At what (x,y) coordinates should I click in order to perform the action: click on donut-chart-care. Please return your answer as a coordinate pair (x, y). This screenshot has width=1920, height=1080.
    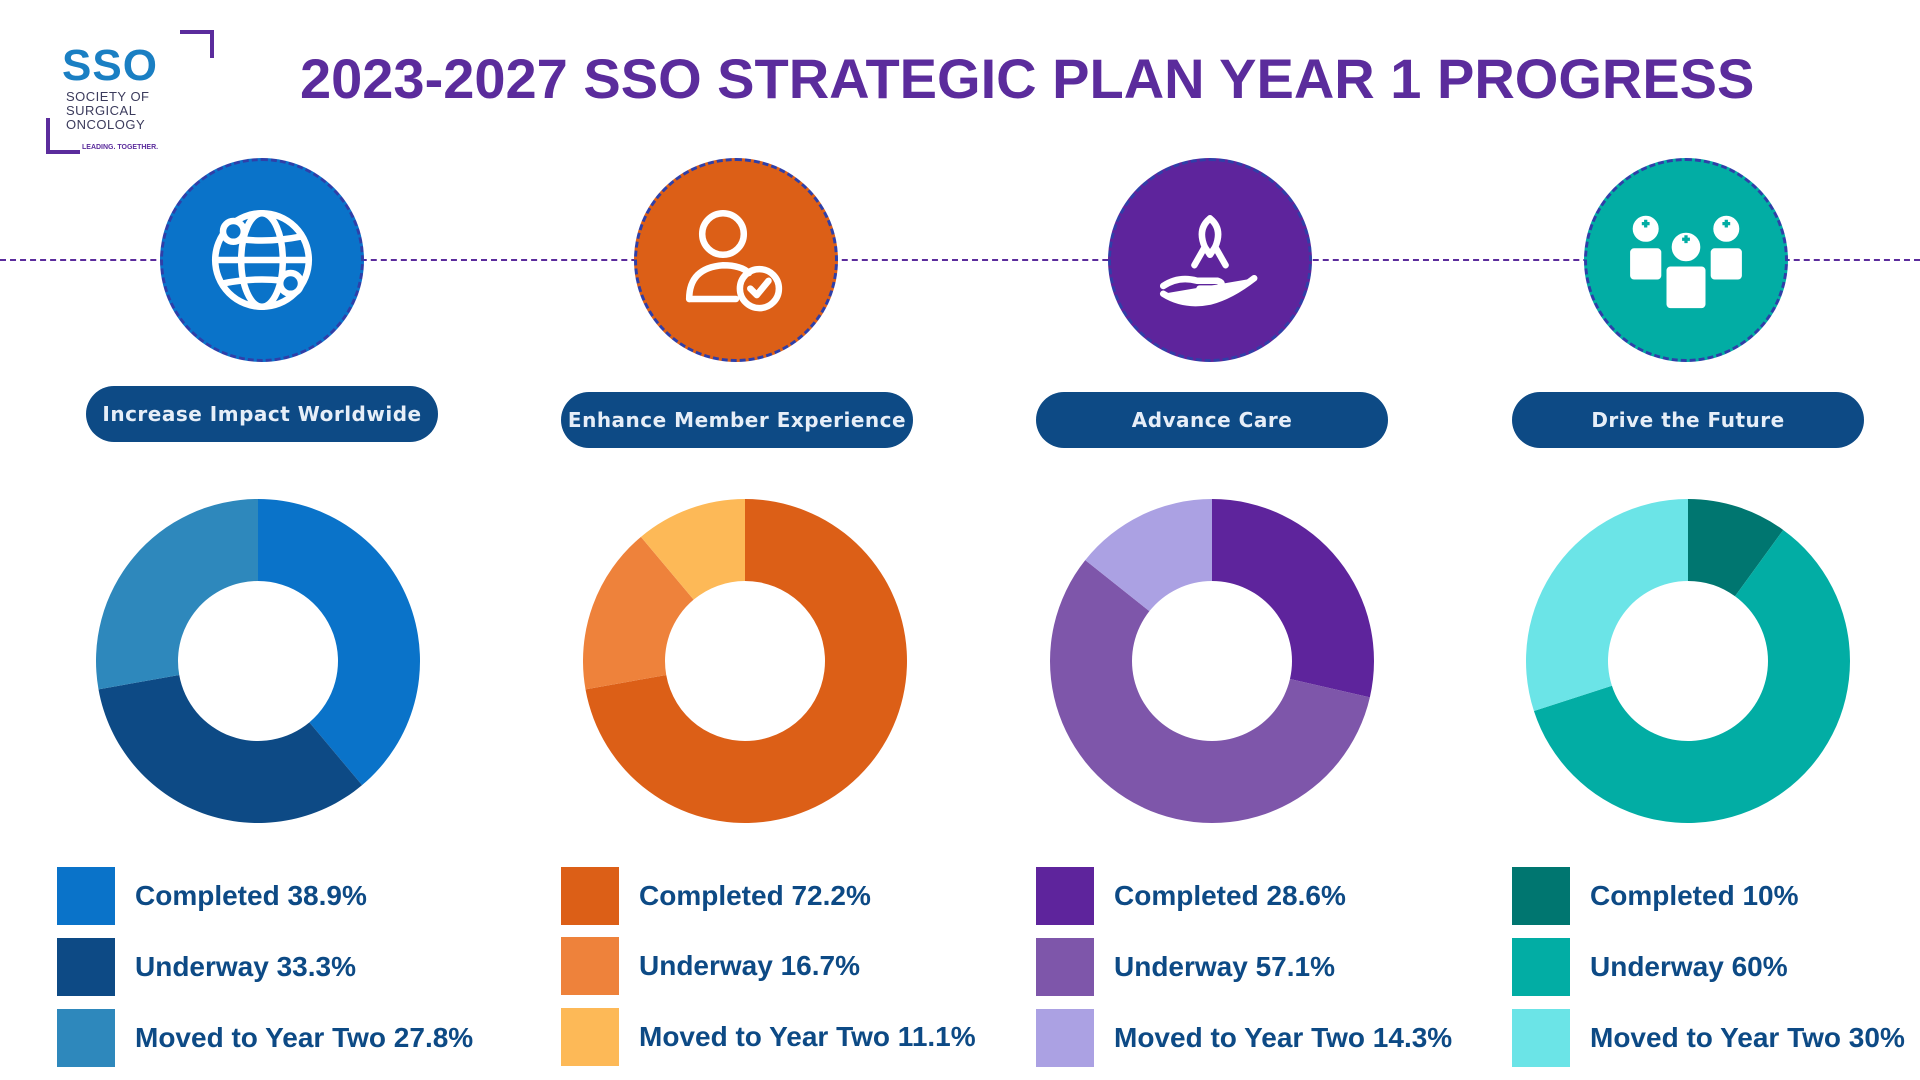
    Looking at the image, I should click on (1212, 661).